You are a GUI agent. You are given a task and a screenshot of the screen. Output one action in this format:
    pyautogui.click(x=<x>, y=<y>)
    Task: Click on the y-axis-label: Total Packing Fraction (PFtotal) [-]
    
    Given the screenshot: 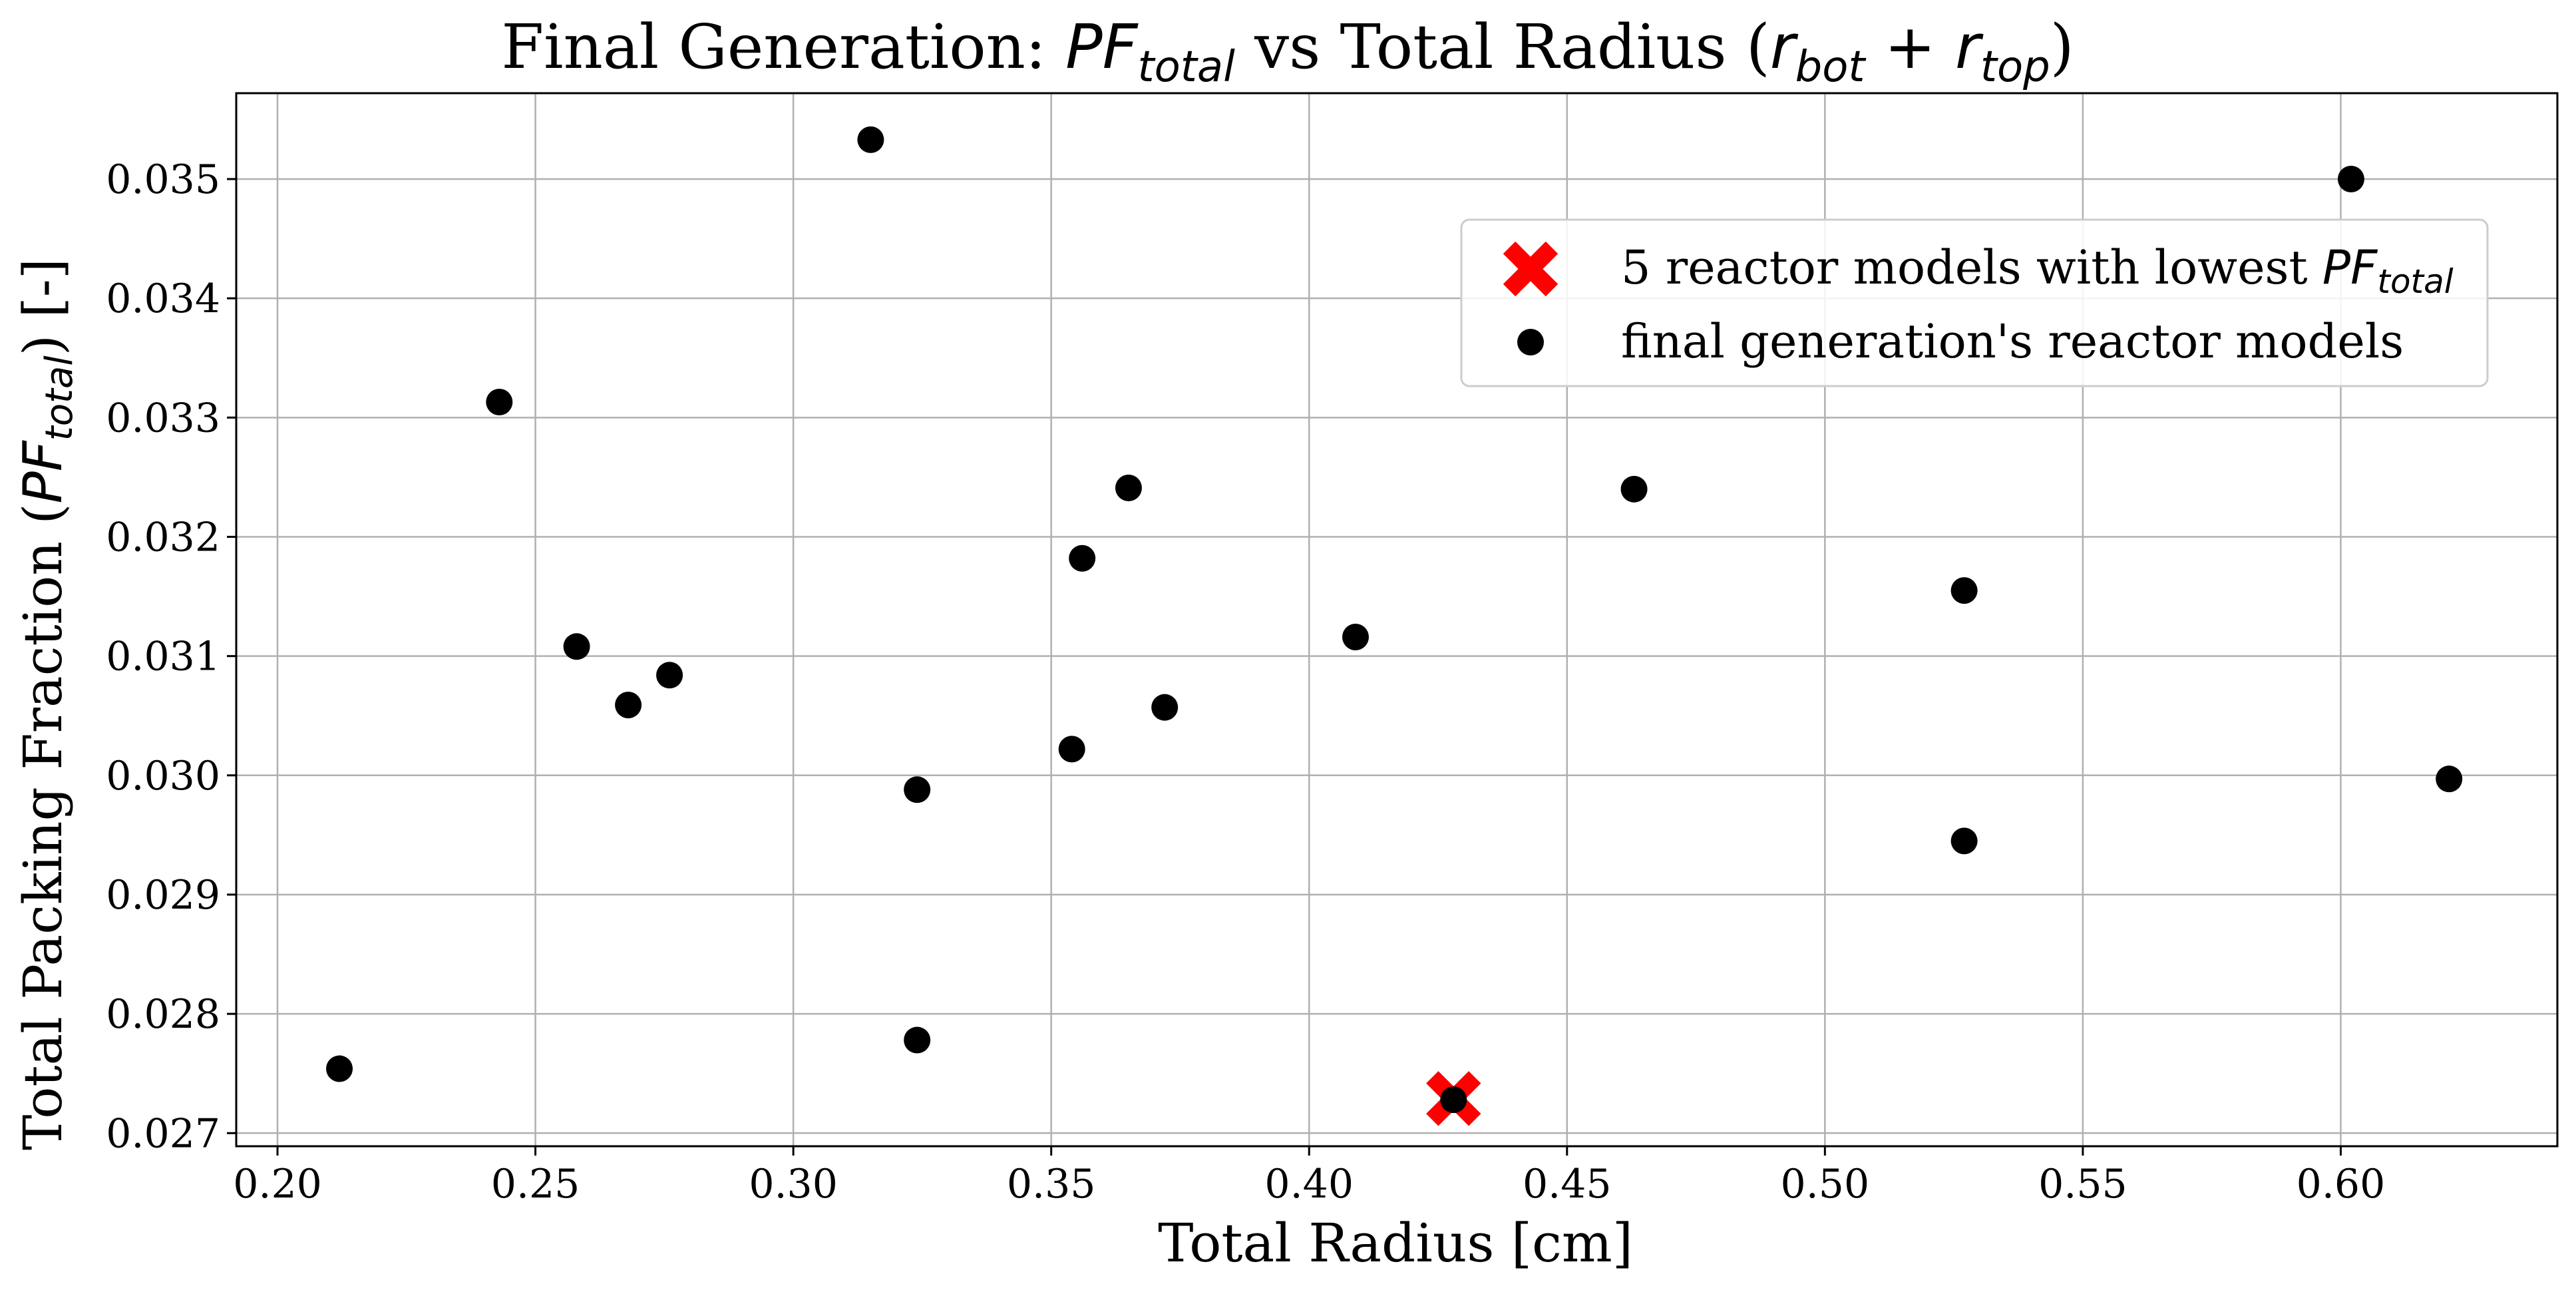 What is the action you would take?
    pyautogui.click(x=46, y=704)
    